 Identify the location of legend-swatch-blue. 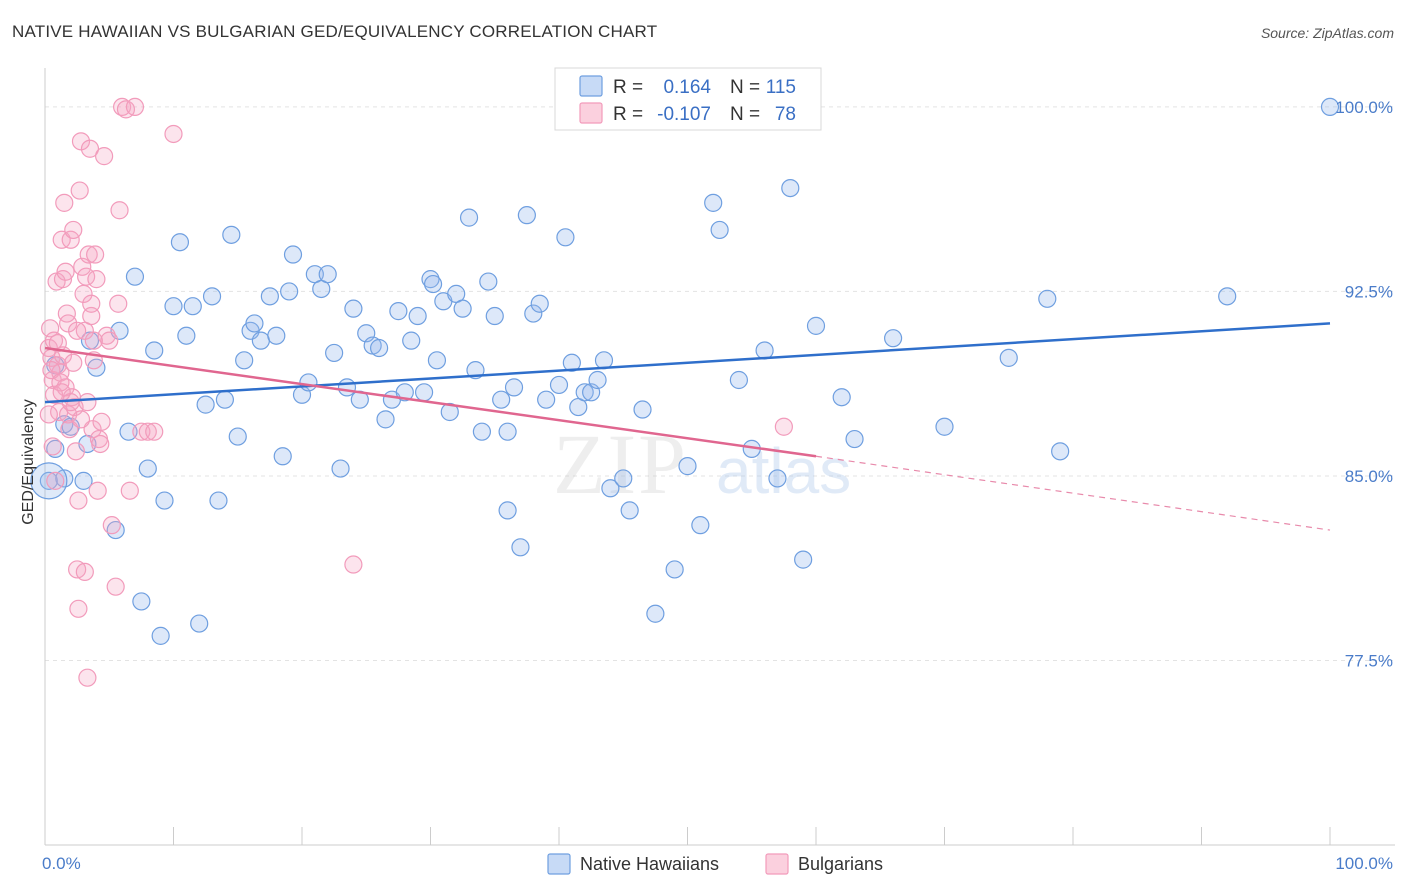
(591, 86).